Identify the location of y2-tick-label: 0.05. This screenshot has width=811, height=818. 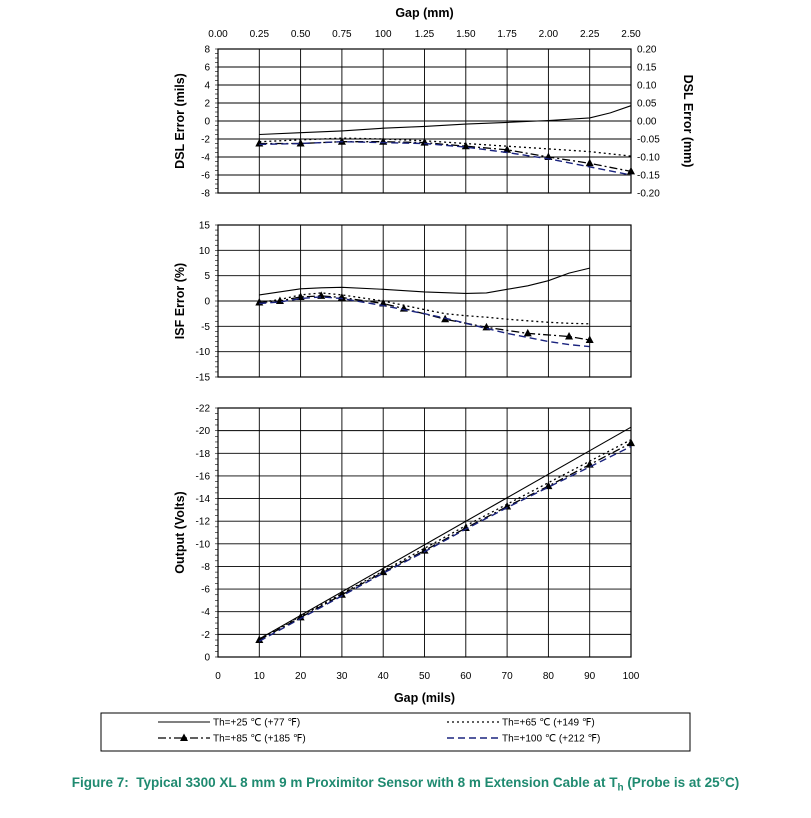
(647, 104).